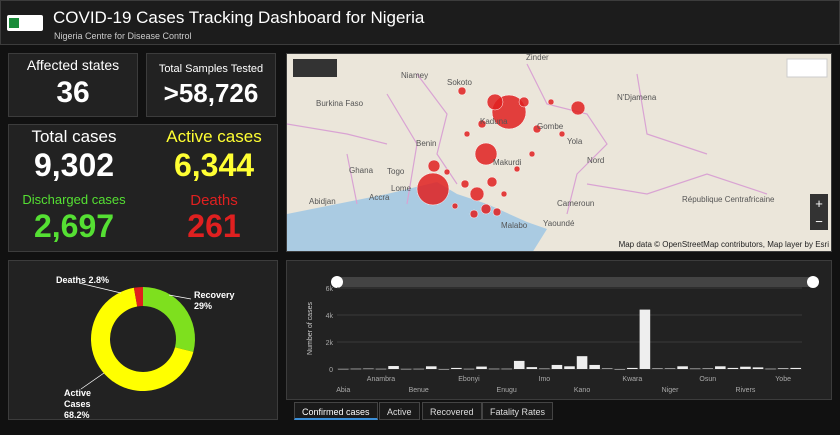 The height and width of the screenshot is (435, 840). Describe the element at coordinates (74, 226) in the screenshot. I see `value: 2,697` at that location.